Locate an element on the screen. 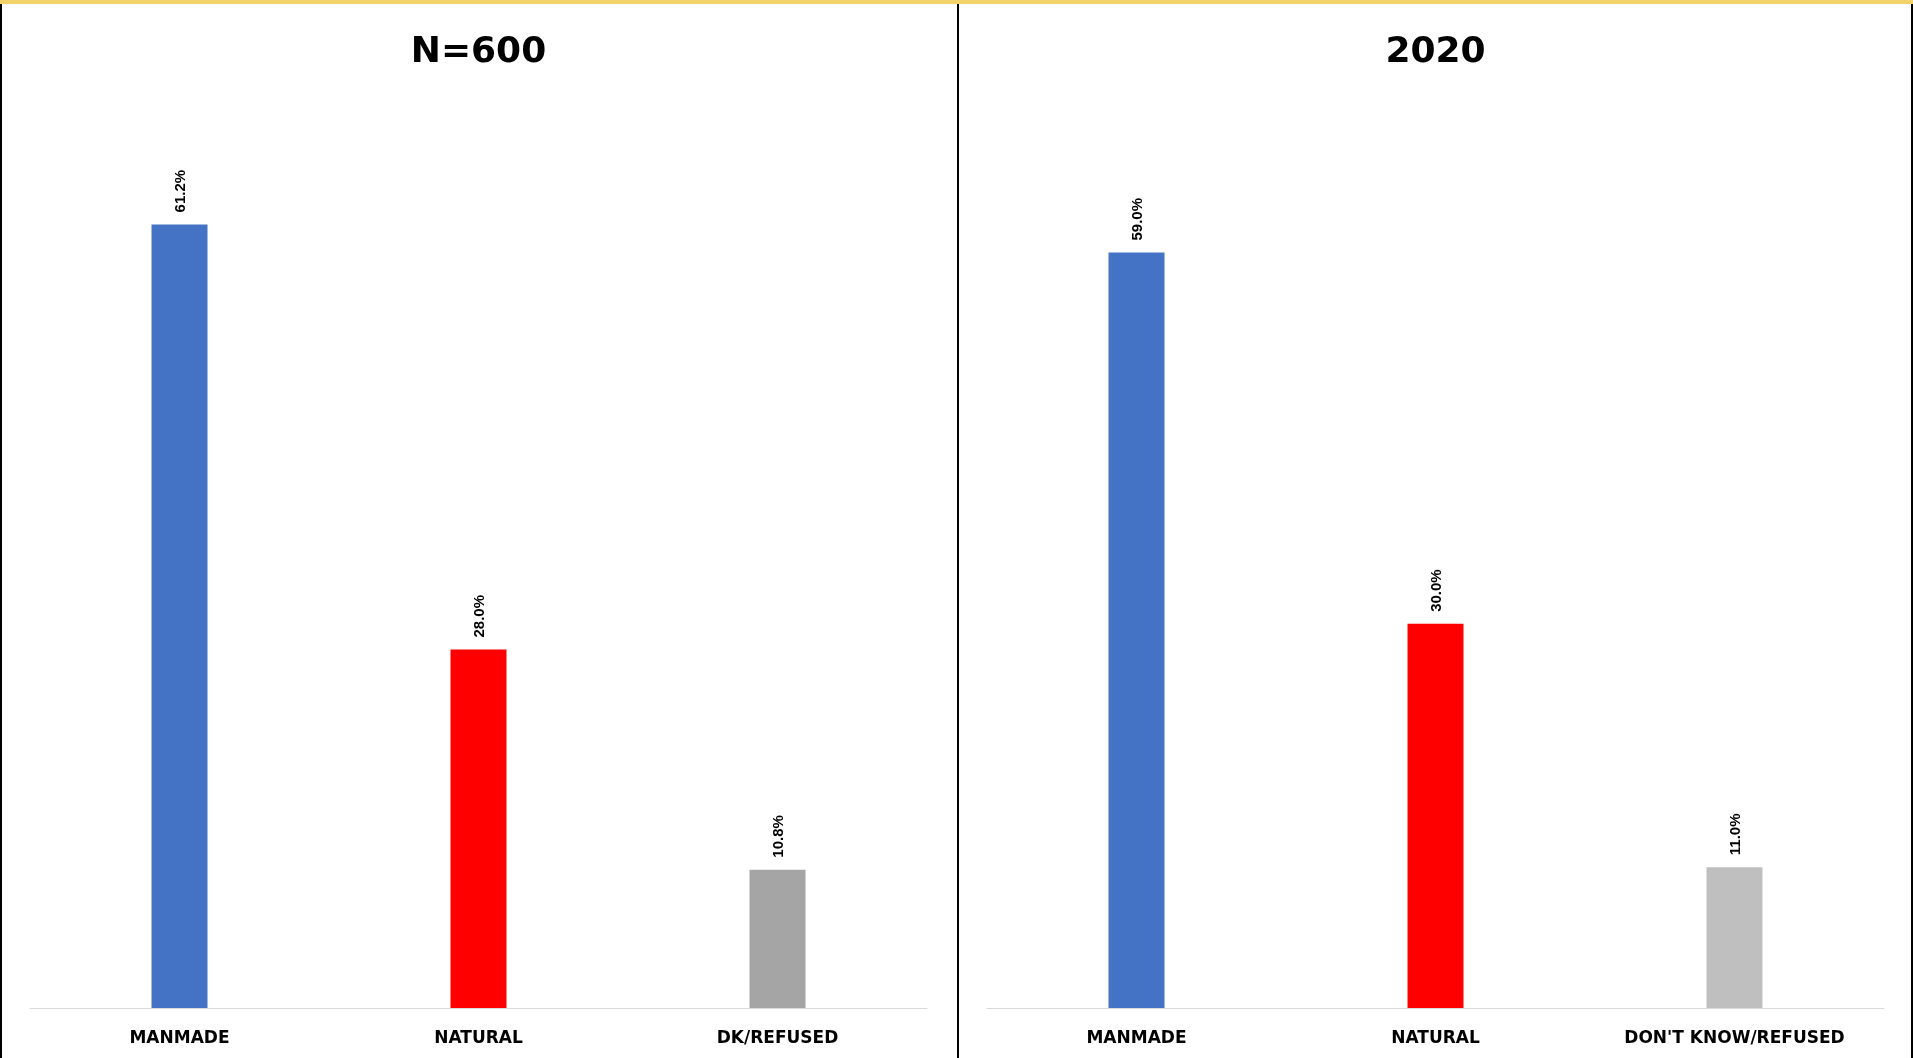 The image size is (1913, 1058). data-label: 61.2% is located at coordinates (179, 191).